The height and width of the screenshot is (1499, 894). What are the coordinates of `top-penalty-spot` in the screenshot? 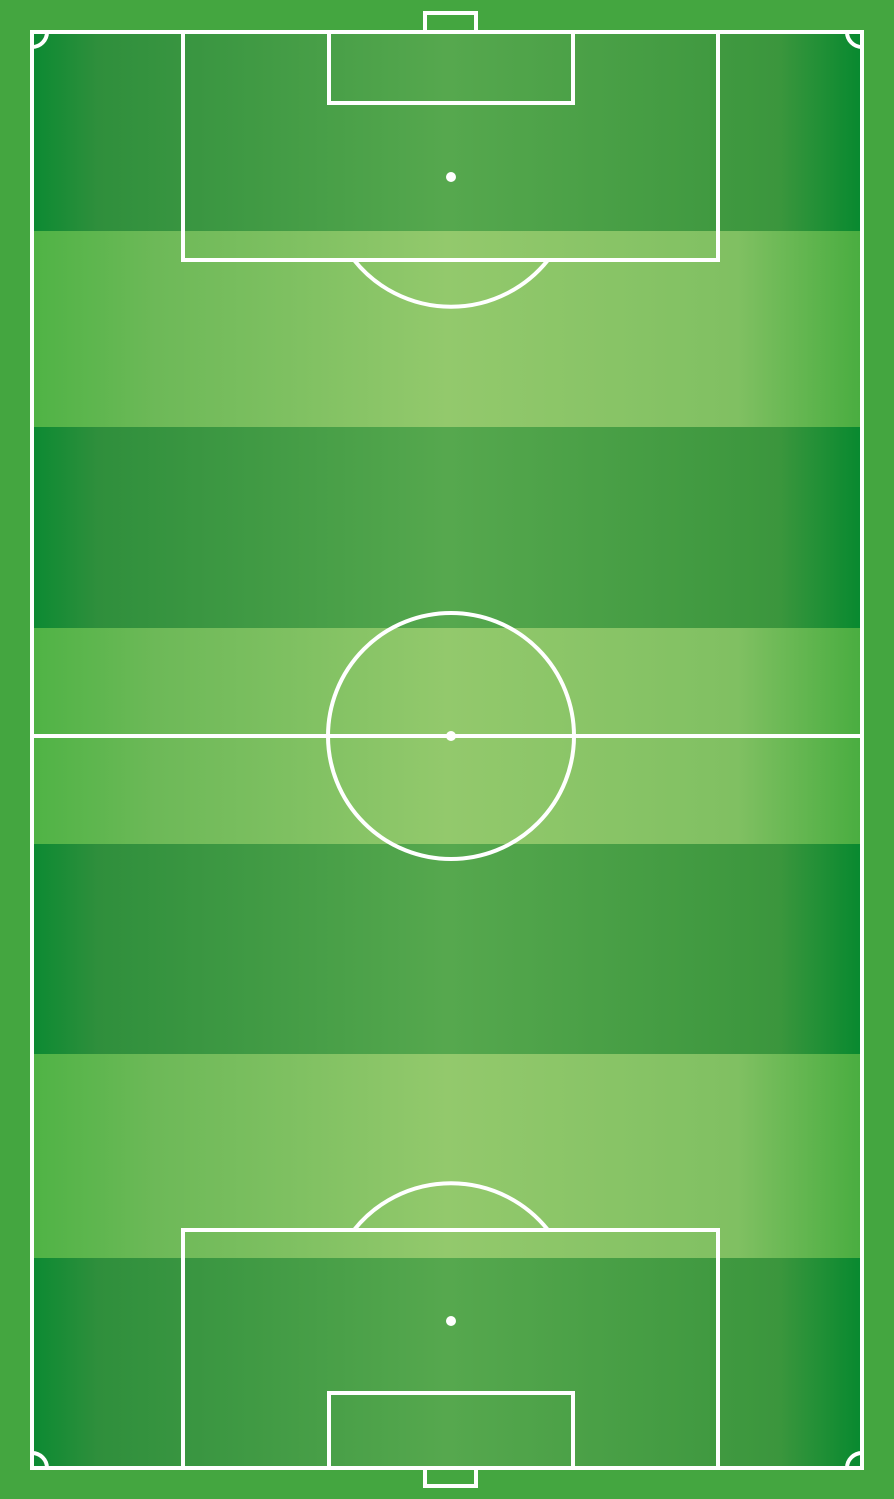 It's located at (451, 177).